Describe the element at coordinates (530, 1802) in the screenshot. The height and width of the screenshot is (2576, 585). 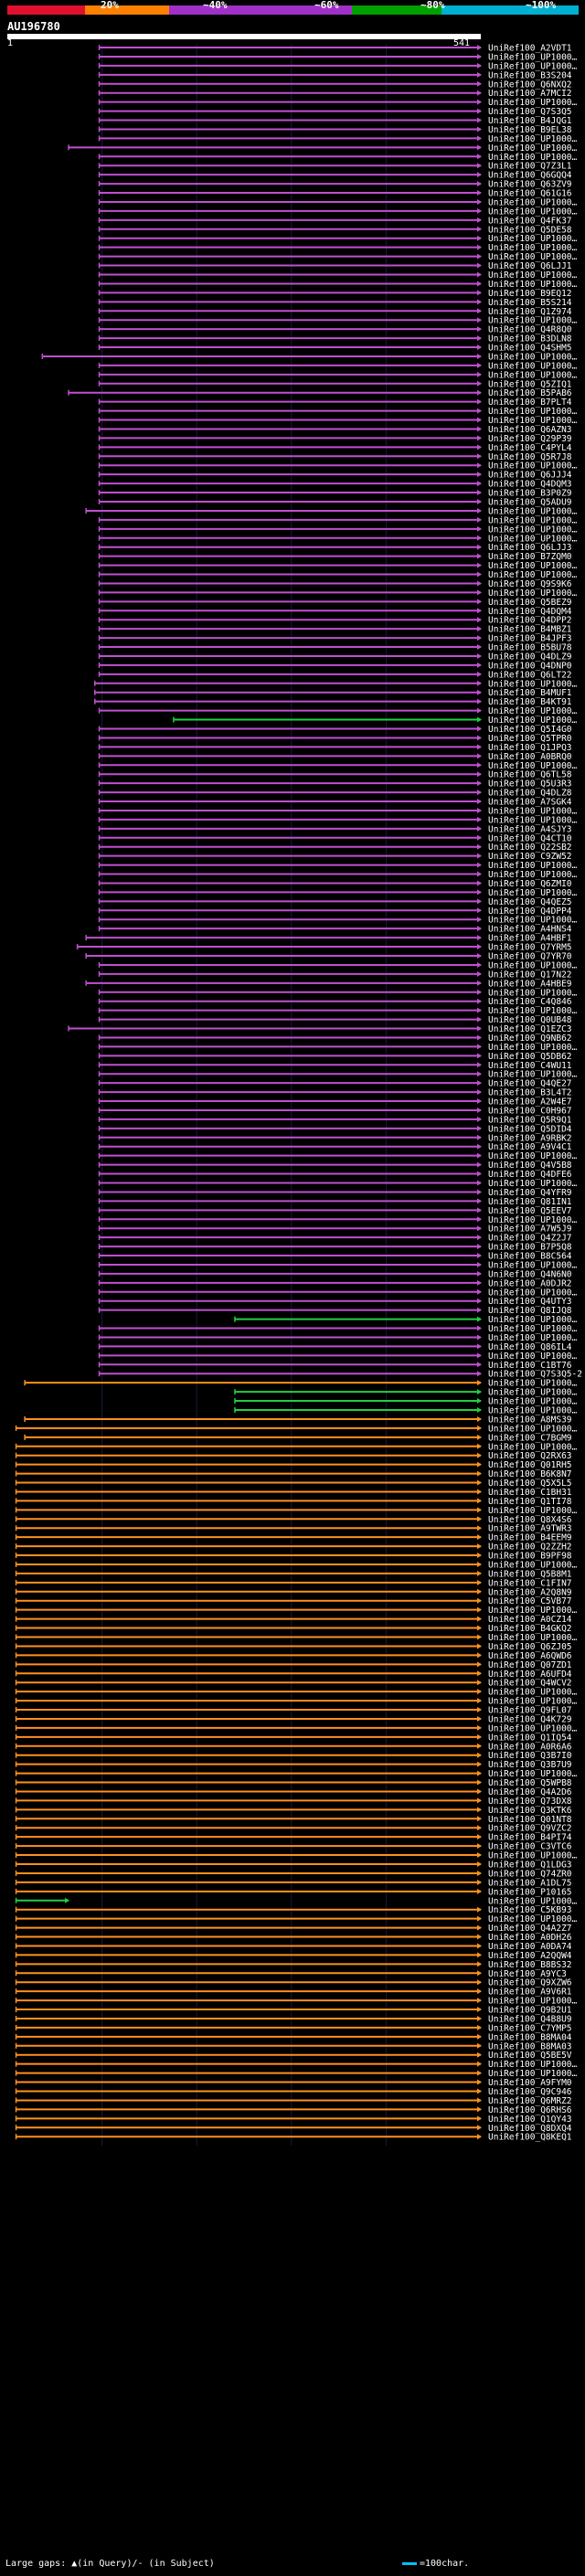
I see `row-label: UniRef100_Q73DX8` at that location.